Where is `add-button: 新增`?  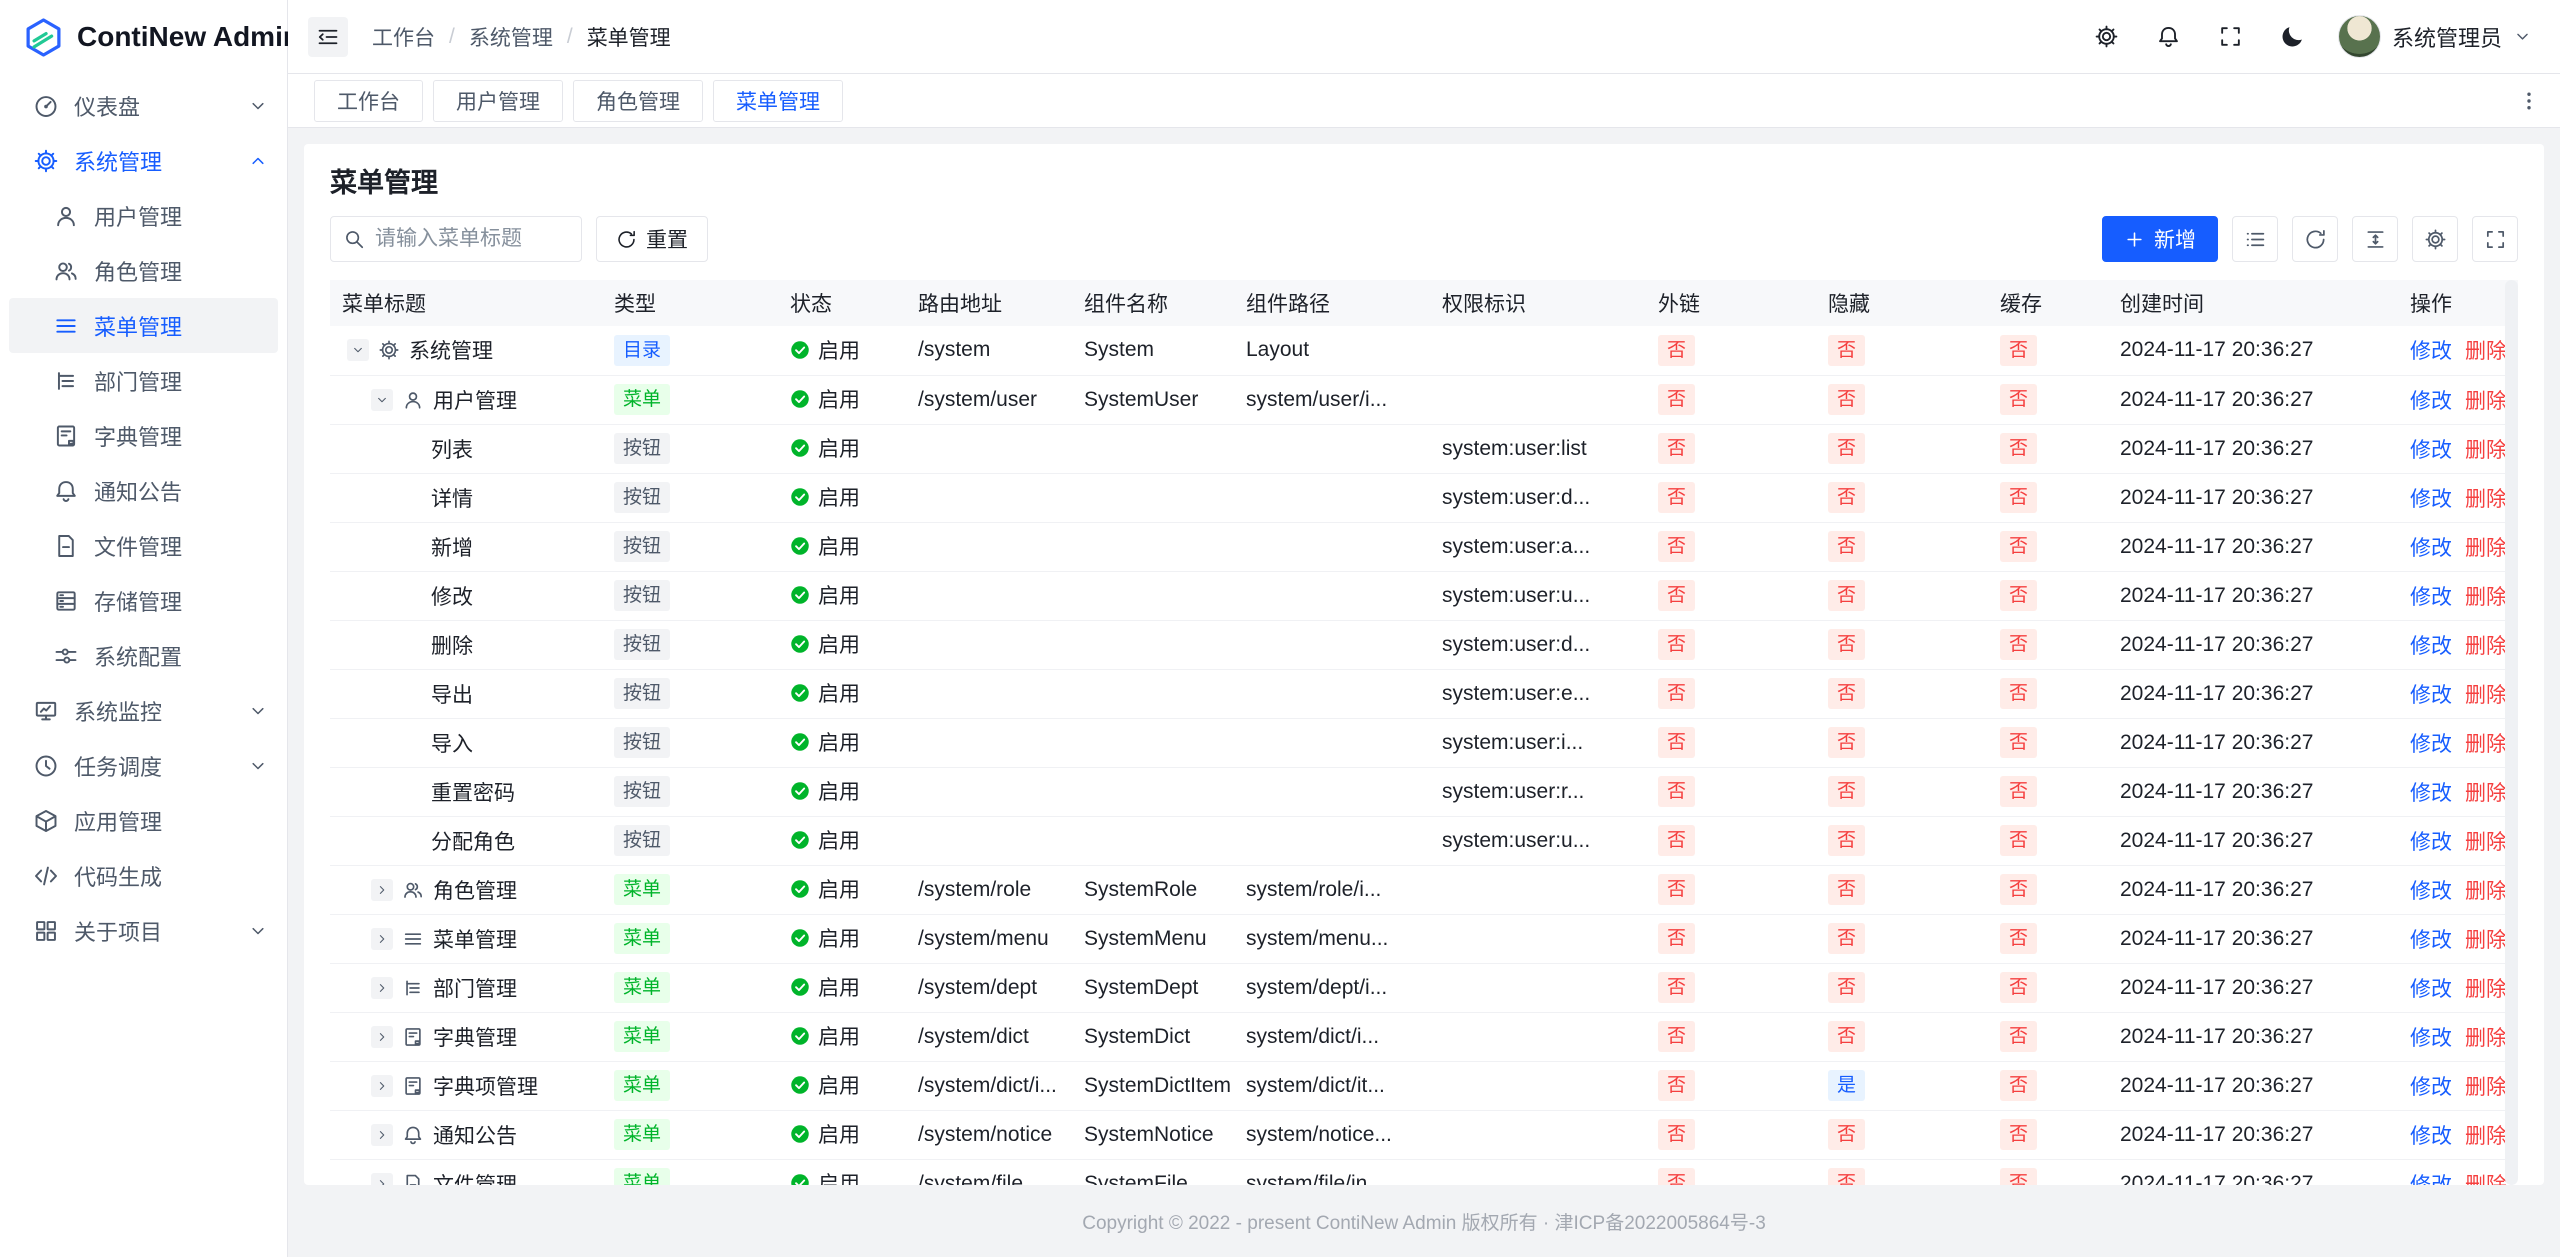
add-button: 新增 is located at coordinates (2160, 239).